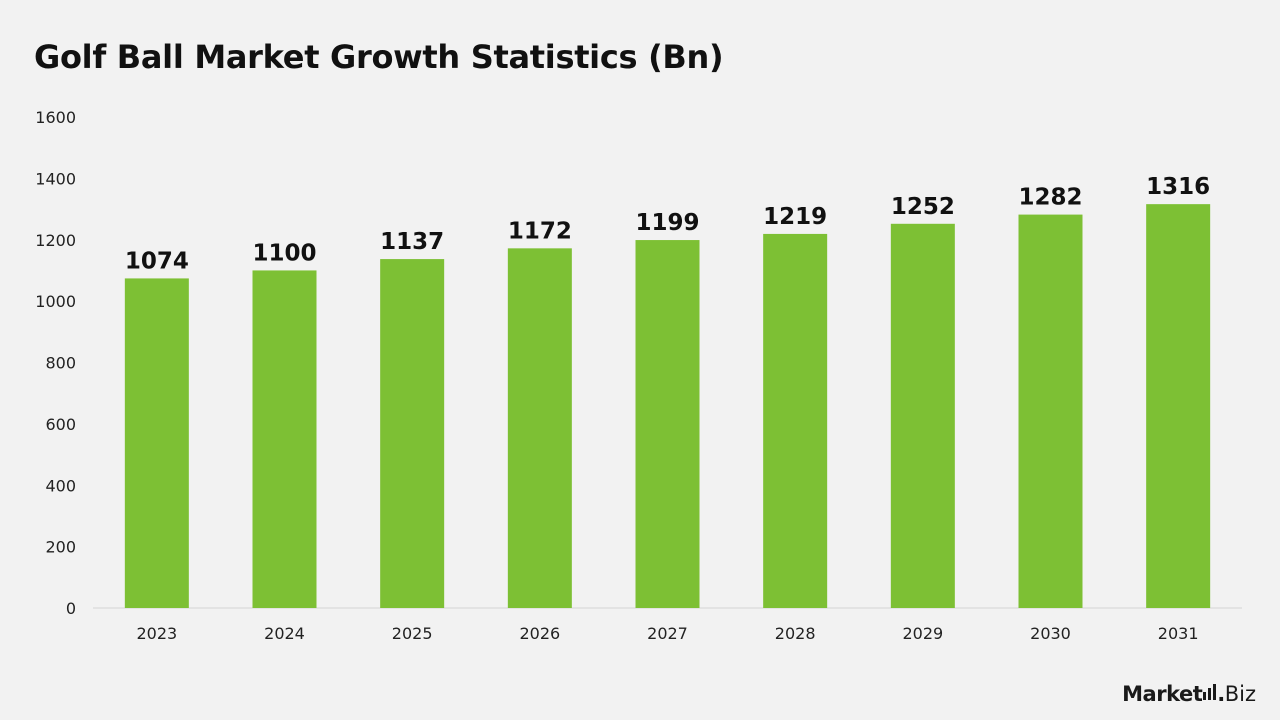 The image size is (1280, 720). Describe the element at coordinates (55, 178) in the screenshot. I see `y-tick-label: 1400` at that location.